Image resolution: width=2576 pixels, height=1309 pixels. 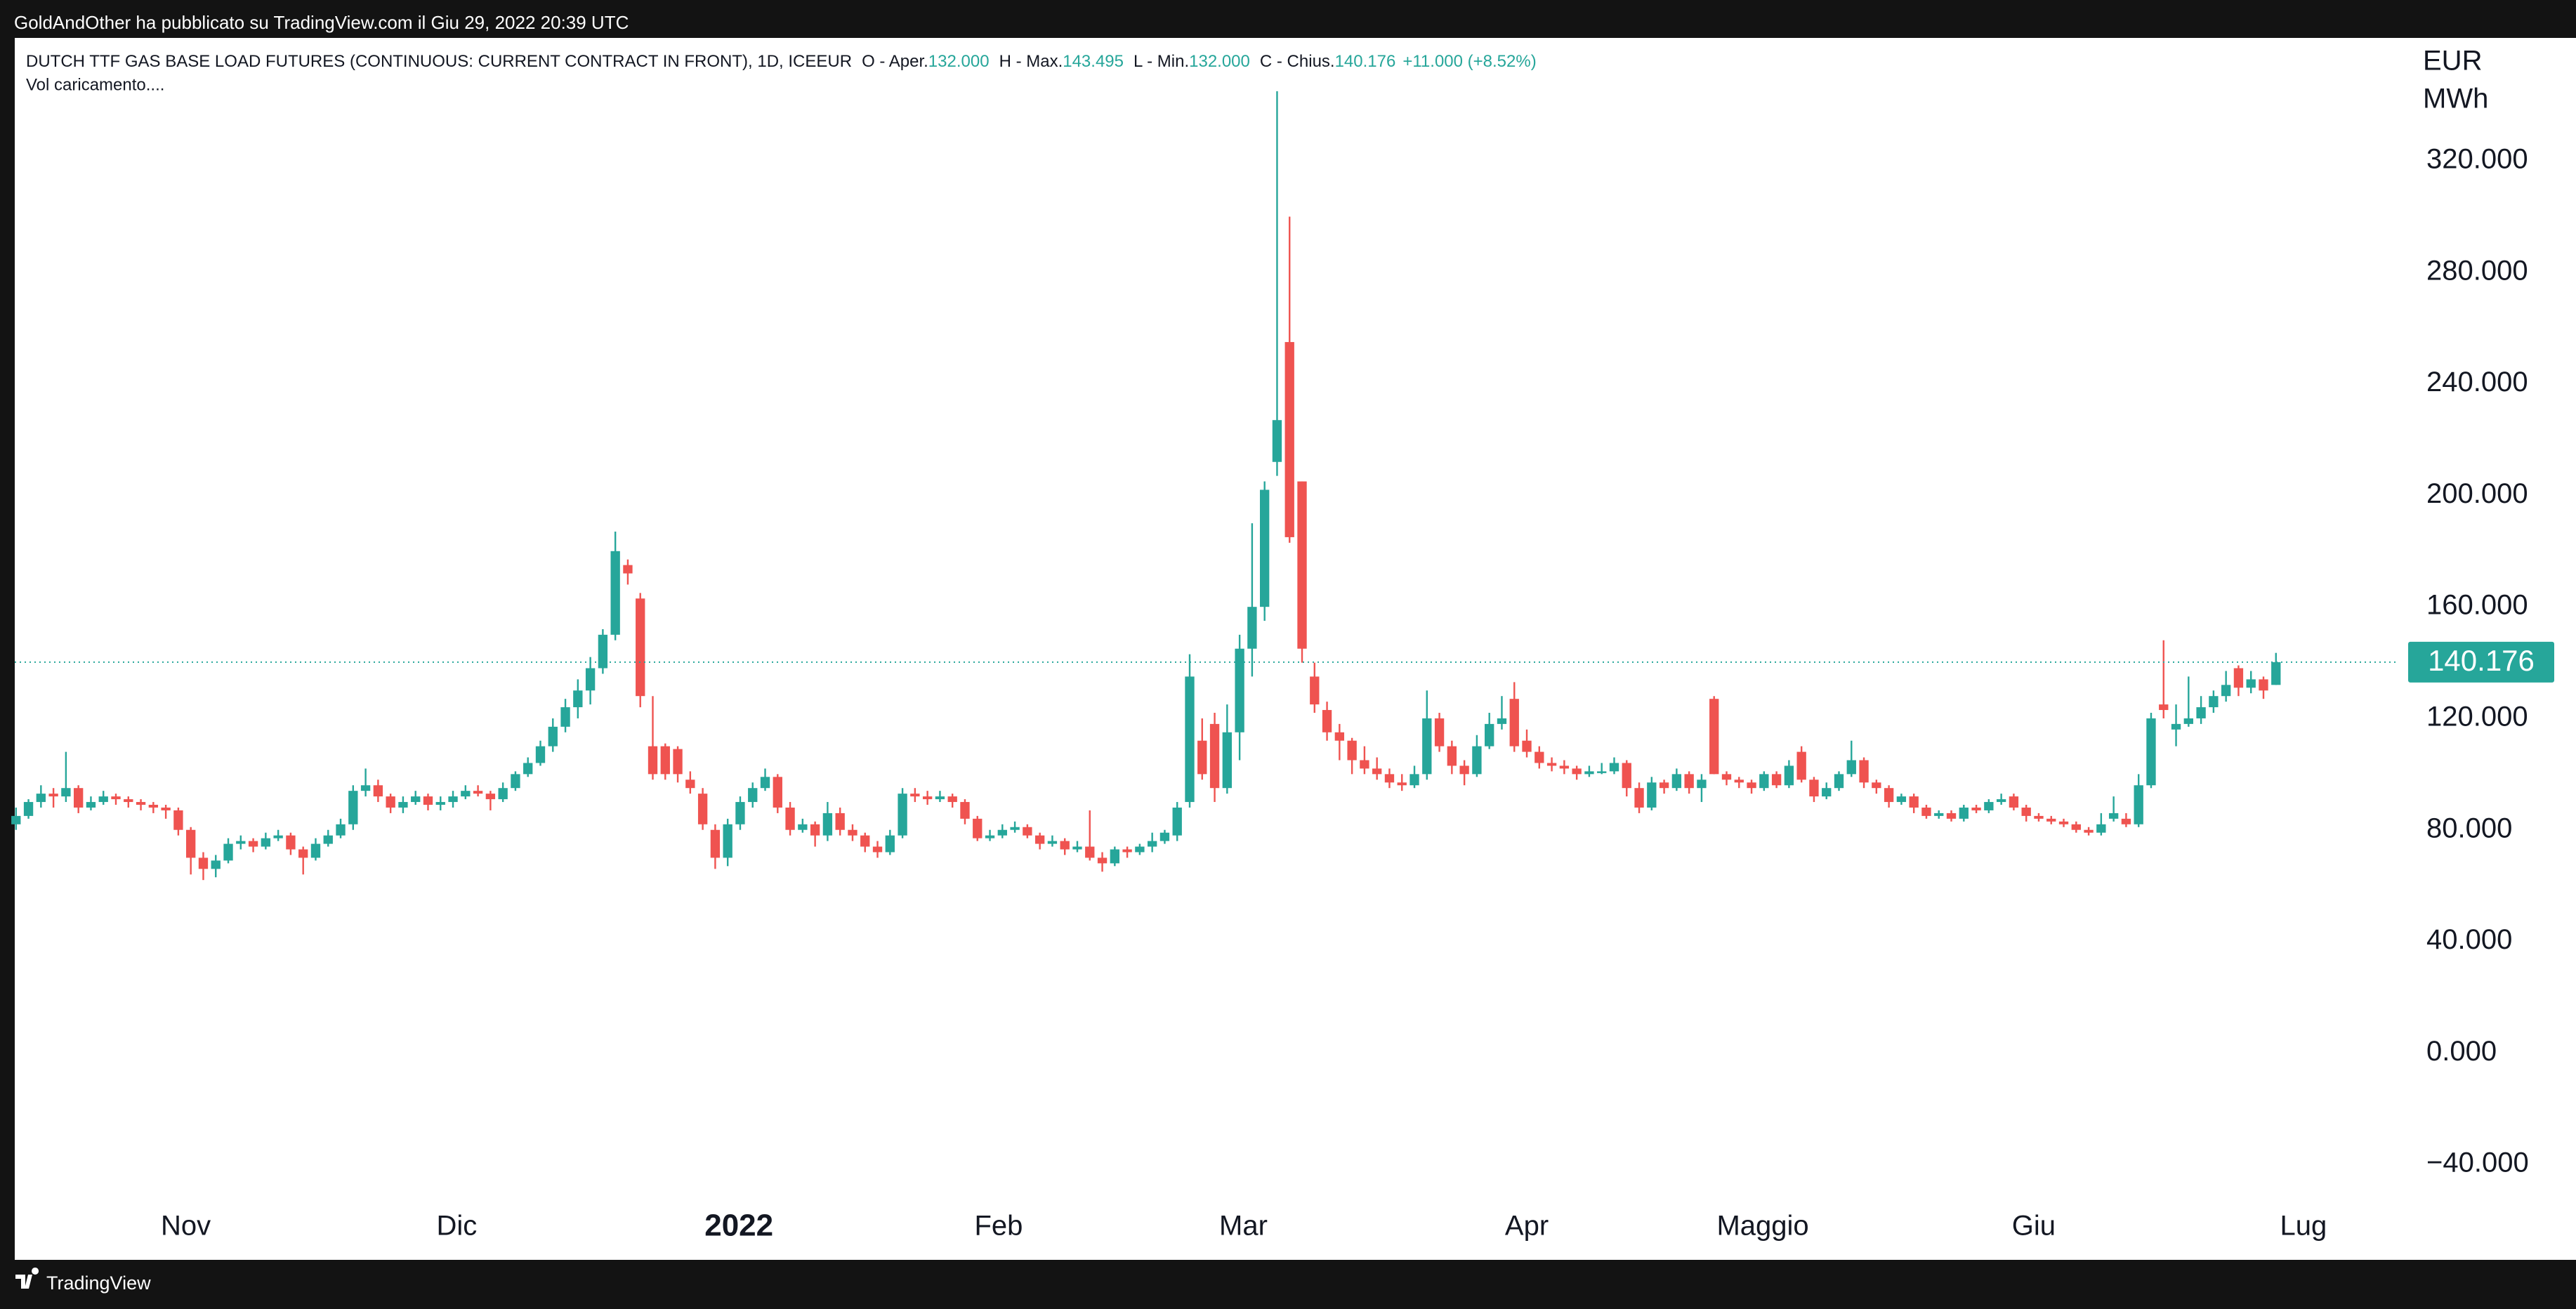 I want to click on y-tick-label: 120.000, so click(x=2477, y=717).